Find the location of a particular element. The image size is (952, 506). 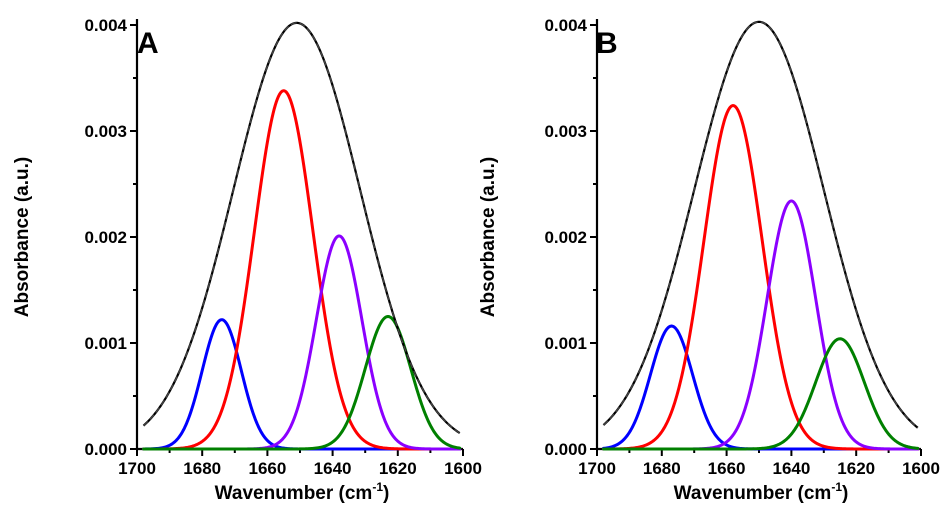

panel-letter: B is located at coordinates (607, 43).